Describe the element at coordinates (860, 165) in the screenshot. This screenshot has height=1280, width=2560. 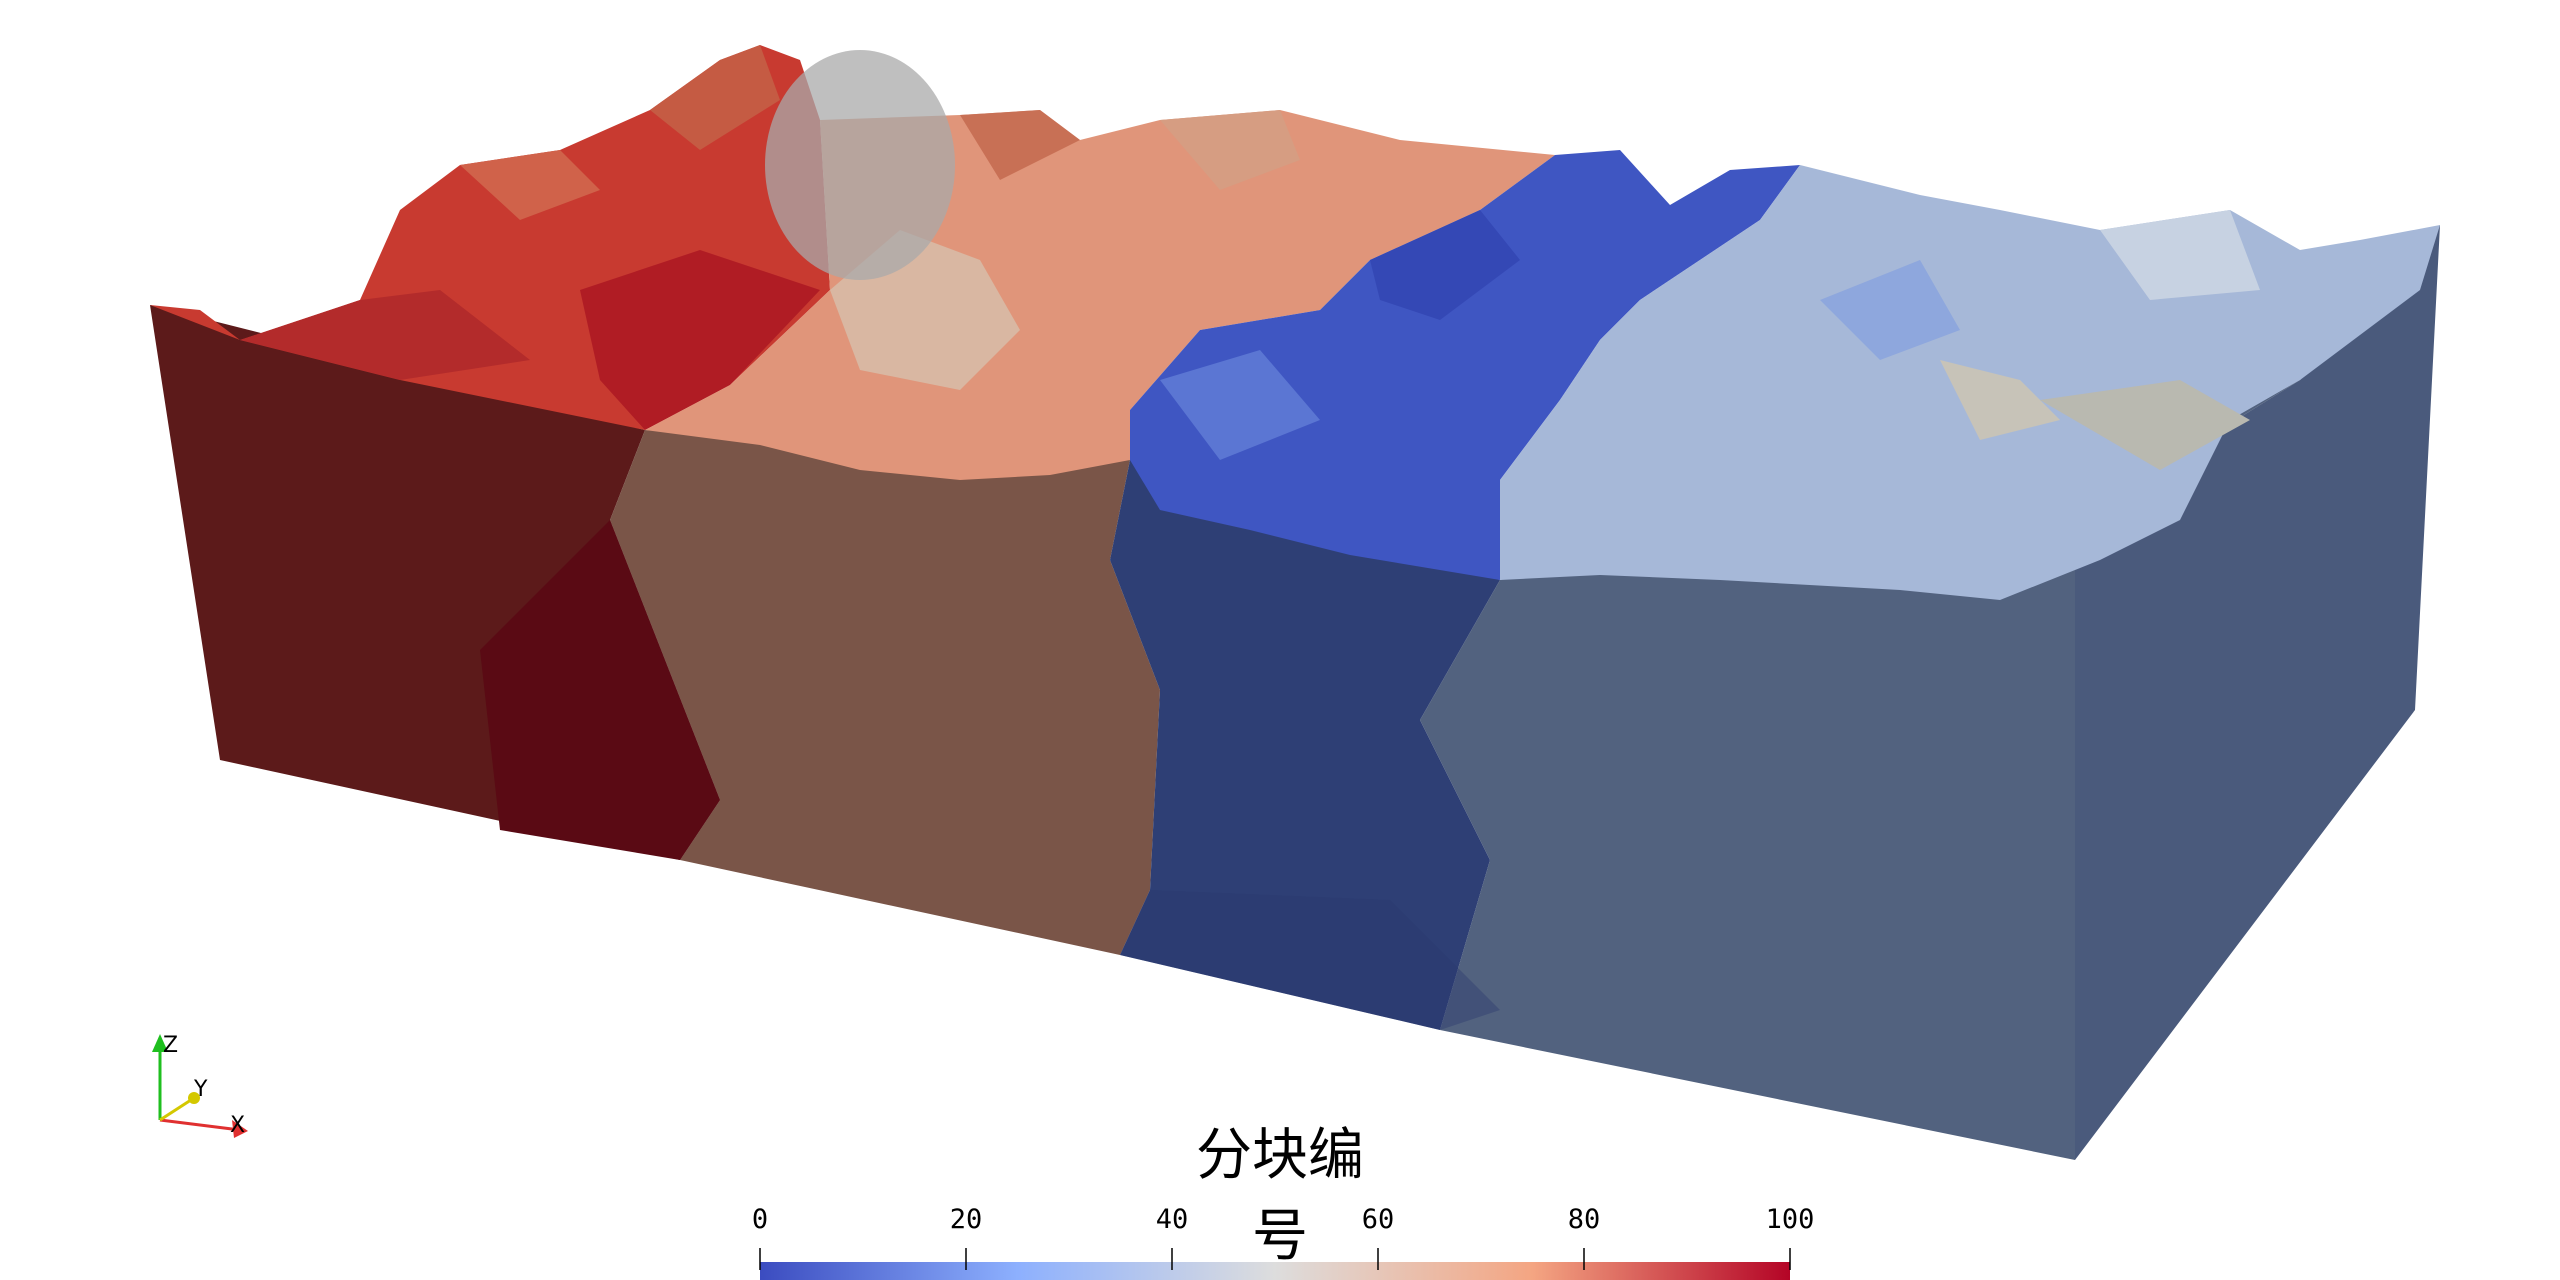
I see `translucent-ellipsoid` at that location.